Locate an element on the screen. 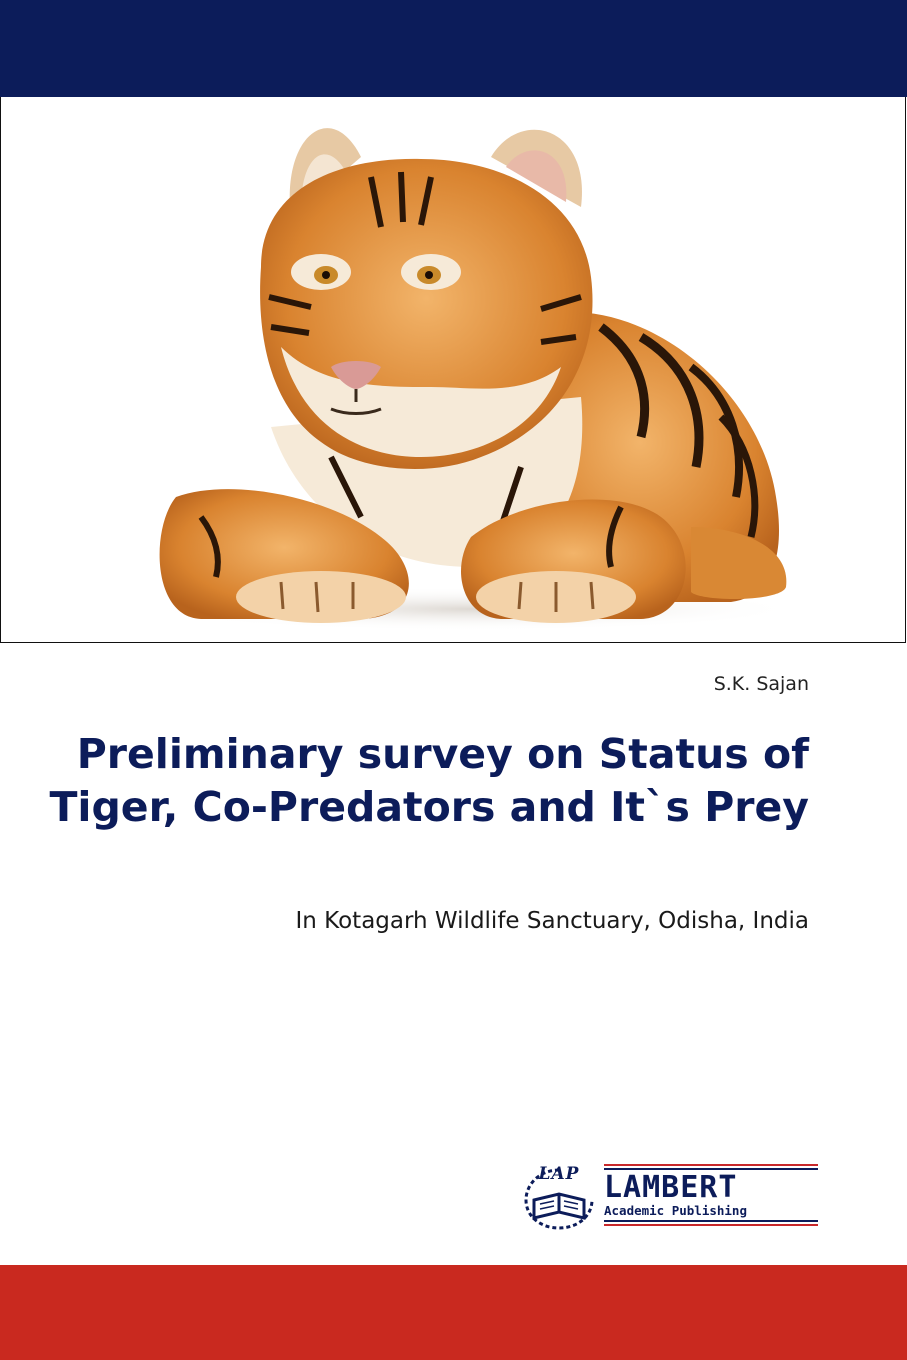 The height and width of the screenshot is (1360, 907). publisher-tagline: Academic Publishing is located at coordinates (675, 1210).